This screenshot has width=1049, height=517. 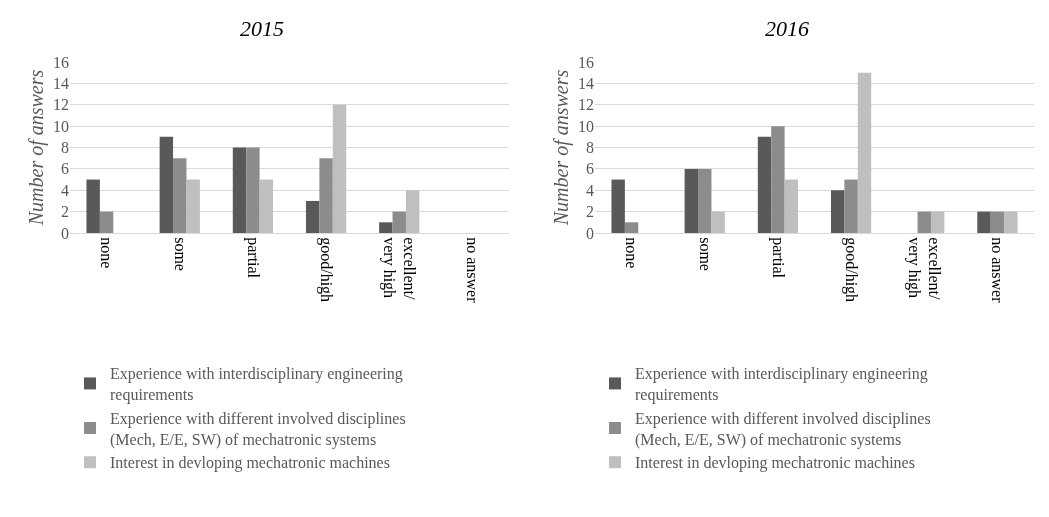 What do you see at coordinates (787, 29) in the screenshot?
I see `chart-title: 2016` at bounding box center [787, 29].